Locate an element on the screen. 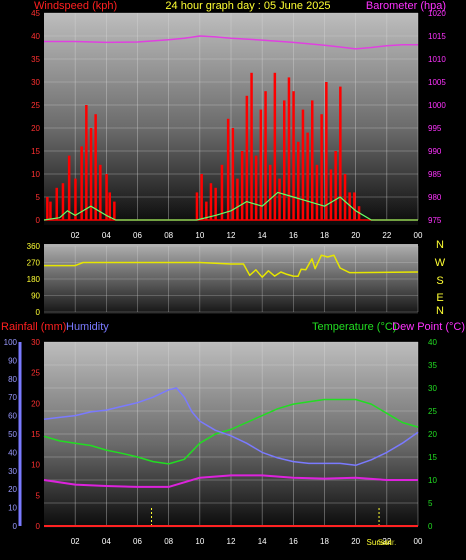 This screenshot has width=466, height=560. rain-tick-label: 15 is located at coordinates (35, 434).